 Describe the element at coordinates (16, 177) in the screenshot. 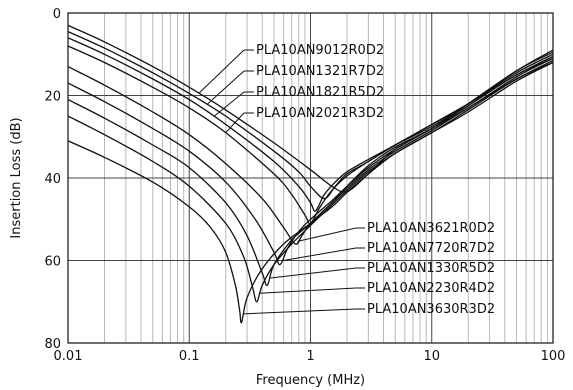

I see `y-axis-title: Insertion Loss (dB)` at that location.